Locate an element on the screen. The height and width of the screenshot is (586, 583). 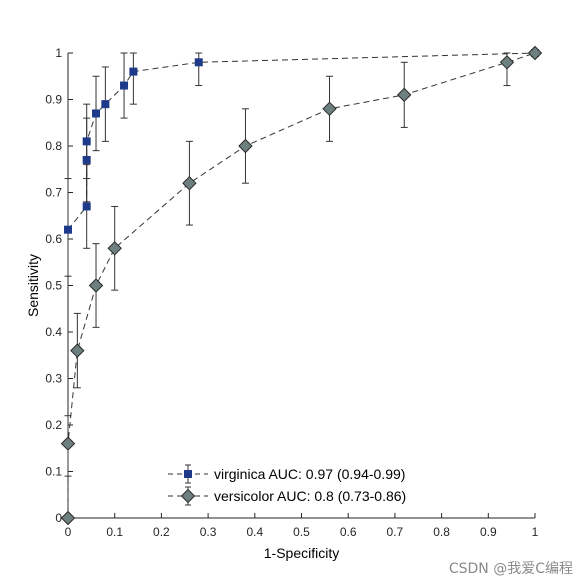
x-tick-label: 0.4 is located at coordinates (254, 532).